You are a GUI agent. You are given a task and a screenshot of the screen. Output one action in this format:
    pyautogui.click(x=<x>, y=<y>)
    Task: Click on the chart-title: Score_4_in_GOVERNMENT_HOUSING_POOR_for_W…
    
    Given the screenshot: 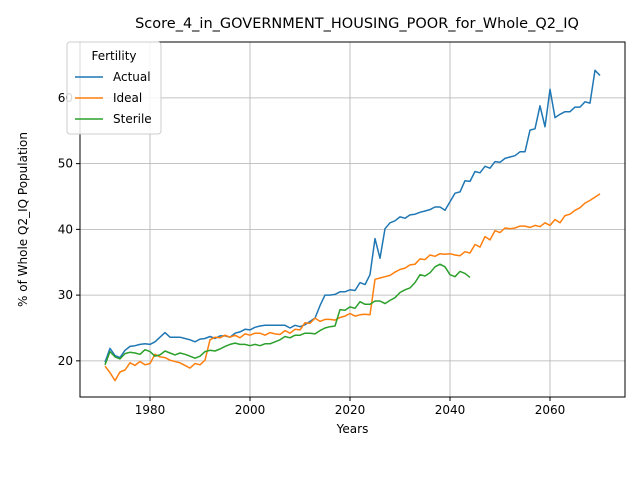 What is the action you would take?
    pyautogui.click(x=357, y=24)
    